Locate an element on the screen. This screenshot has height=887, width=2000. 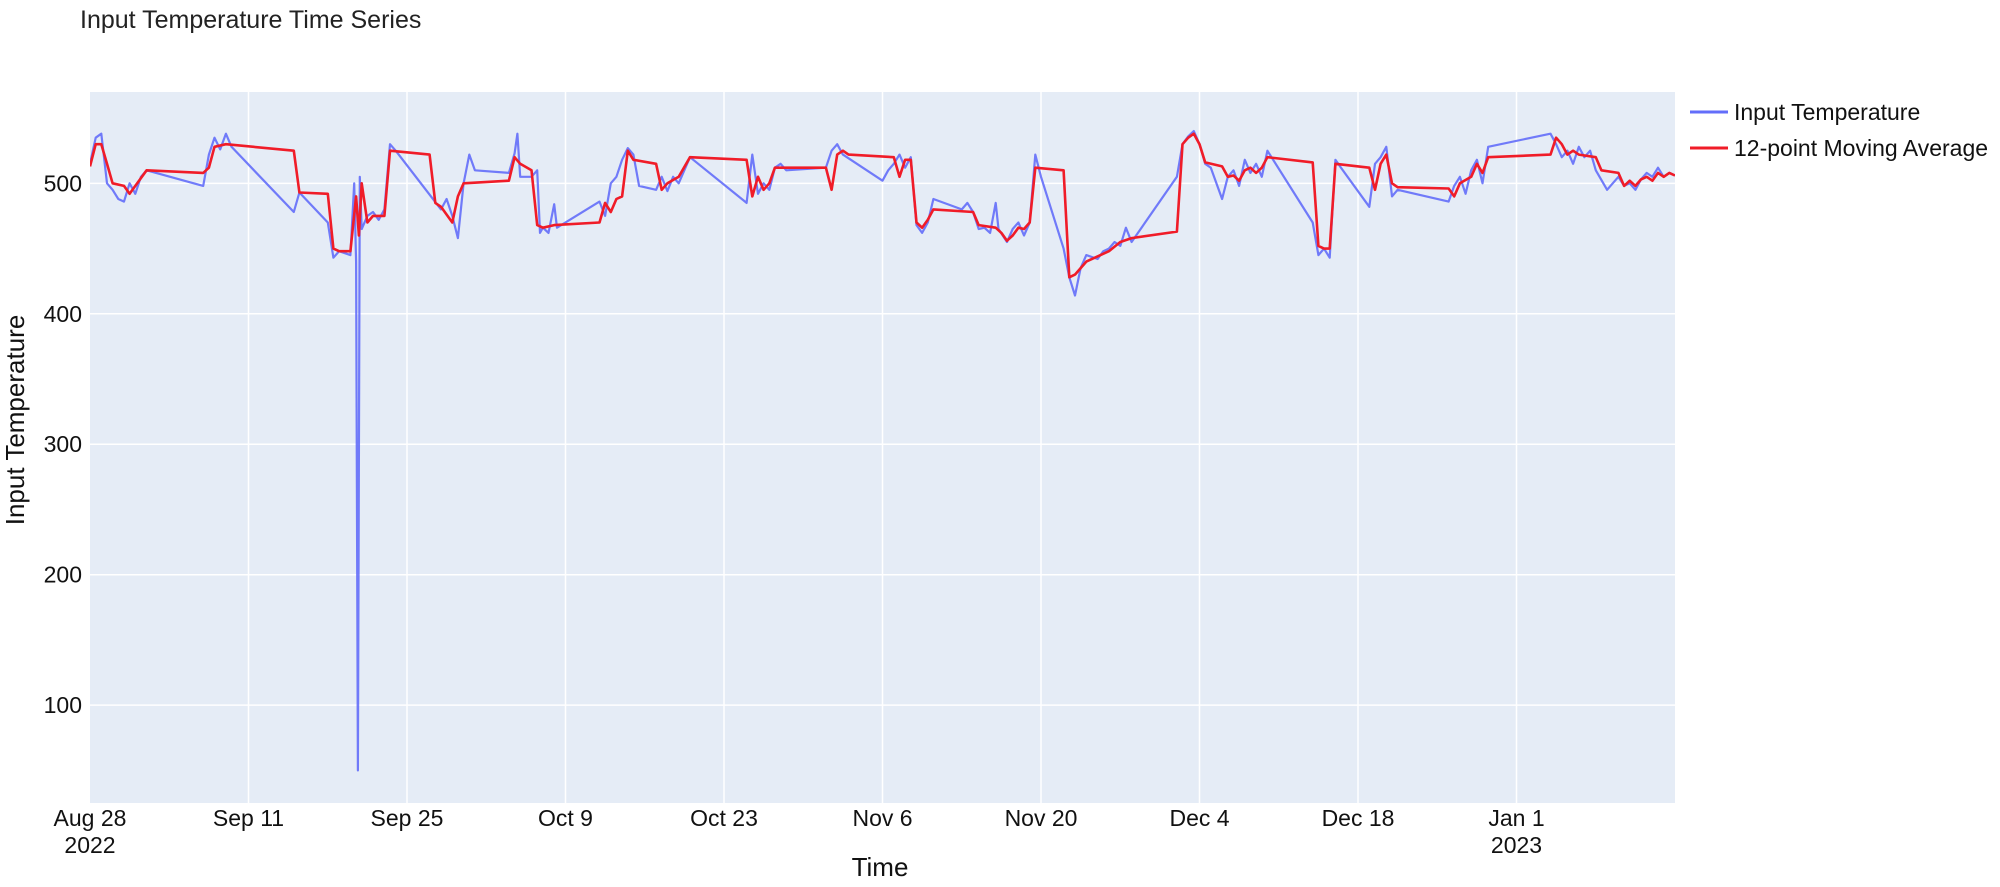
x-tick-label: Nov 6 is located at coordinates (882, 818).